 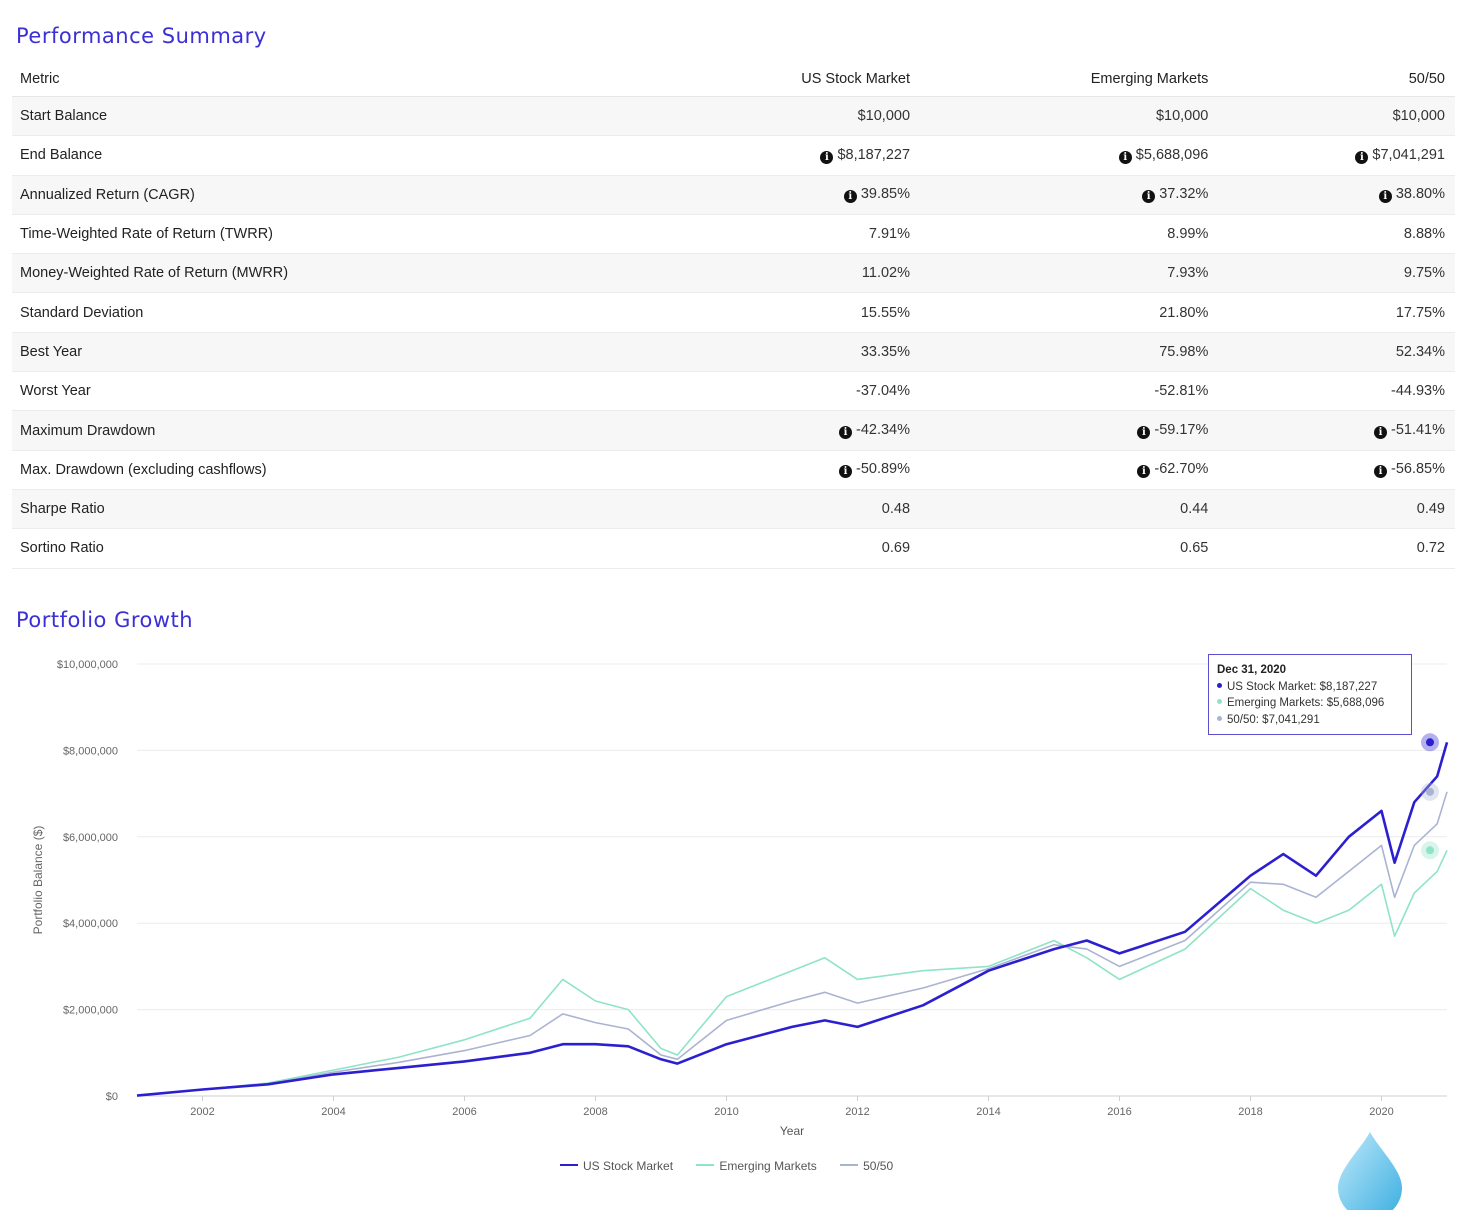 What do you see at coordinates (866, 1166) in the screenshot?
I see `legend-item-mix: 50/50` at bounding box center [866, 1166].